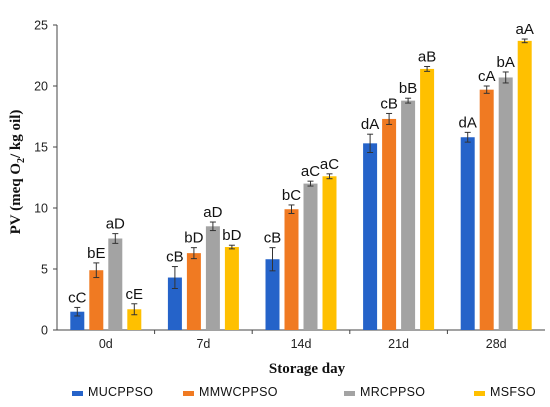 The width and height of the screenshot is (550, 407). Describe the element at coordinates (21, 160) in the screenshot. I see `y-axis-title-subscript: 2` at that location.